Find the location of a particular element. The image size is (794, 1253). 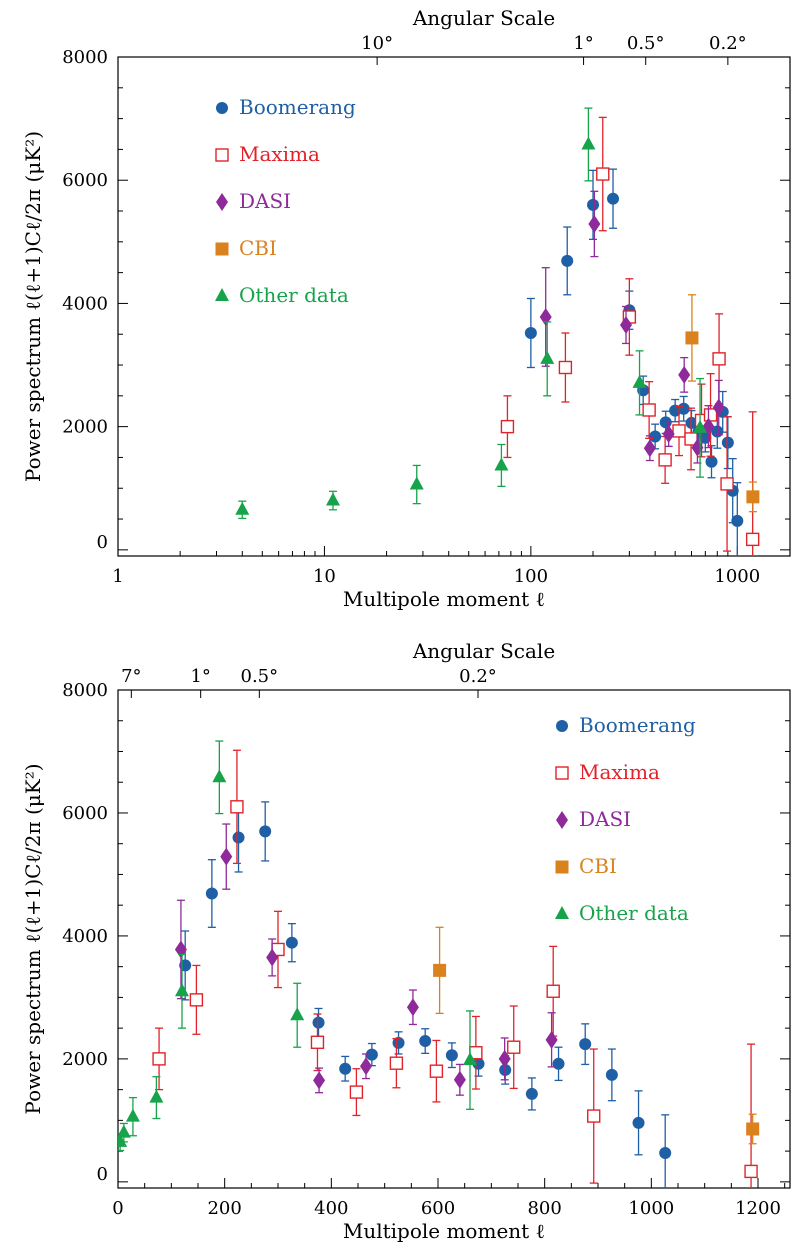

series-cbi is located at coordinates (596, 1035).